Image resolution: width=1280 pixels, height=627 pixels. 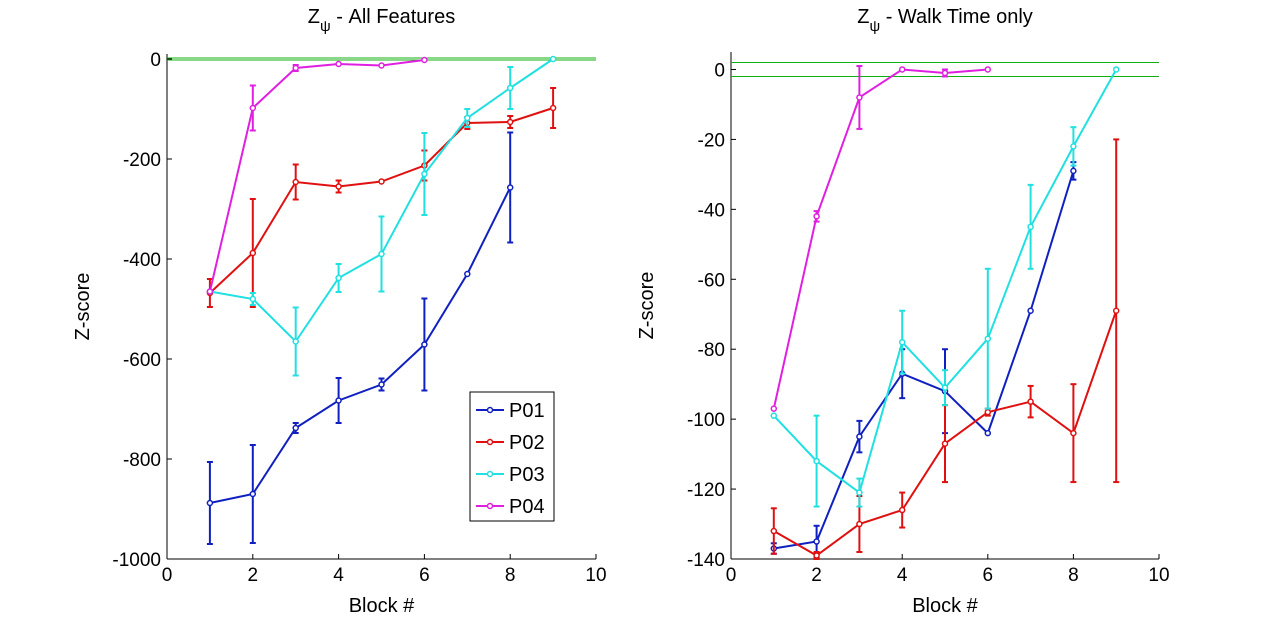 I want to click on x-tick-label: 6, so click(x=988, y=575).